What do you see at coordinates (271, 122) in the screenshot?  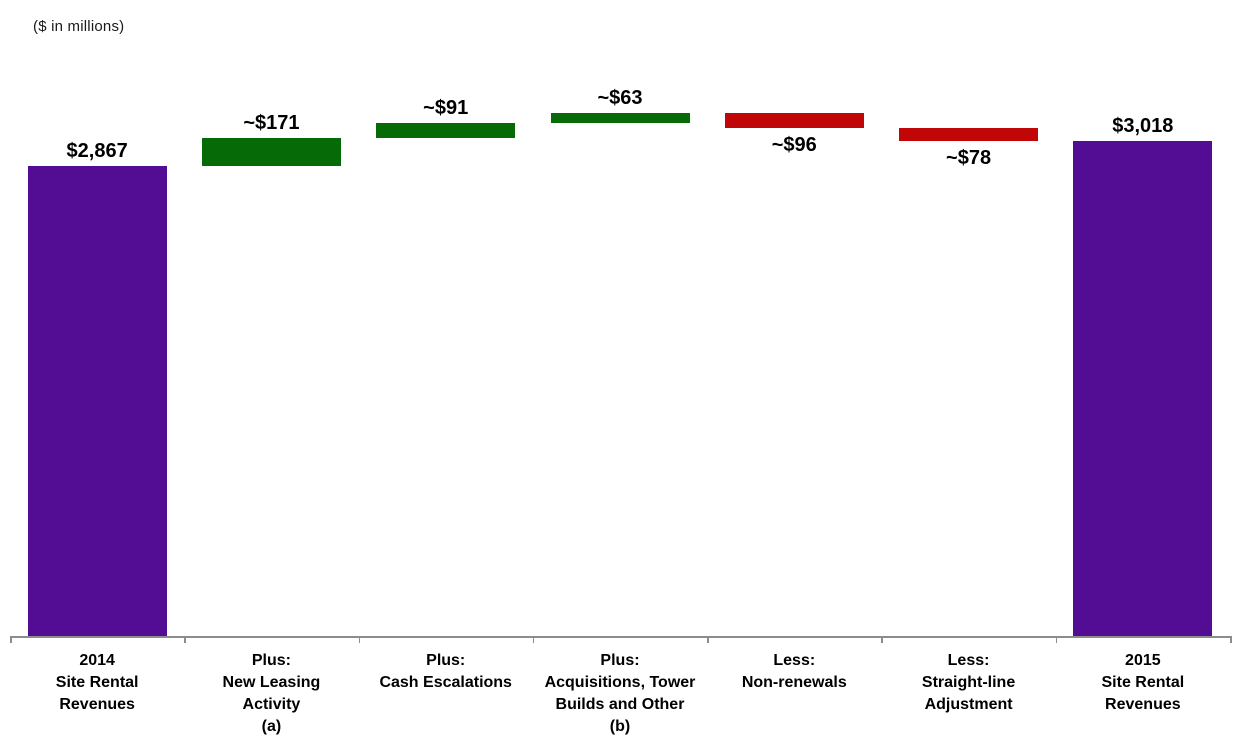 I see `bar-value-label: ~$171` at bounding box center [271, 122].